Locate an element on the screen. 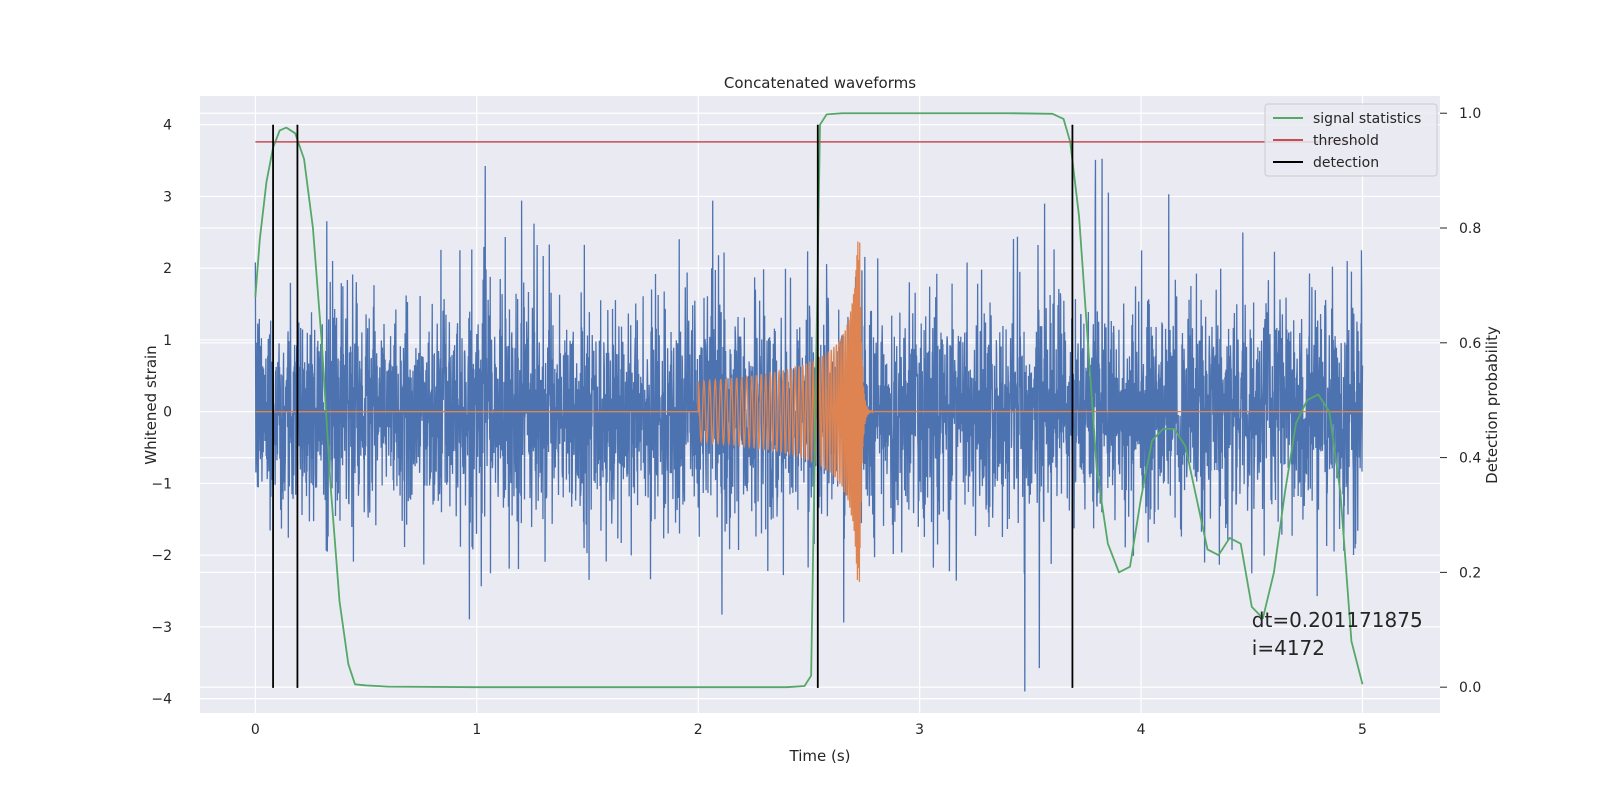  y-left-tick-label: 4 is located at coordinates (167, 126).